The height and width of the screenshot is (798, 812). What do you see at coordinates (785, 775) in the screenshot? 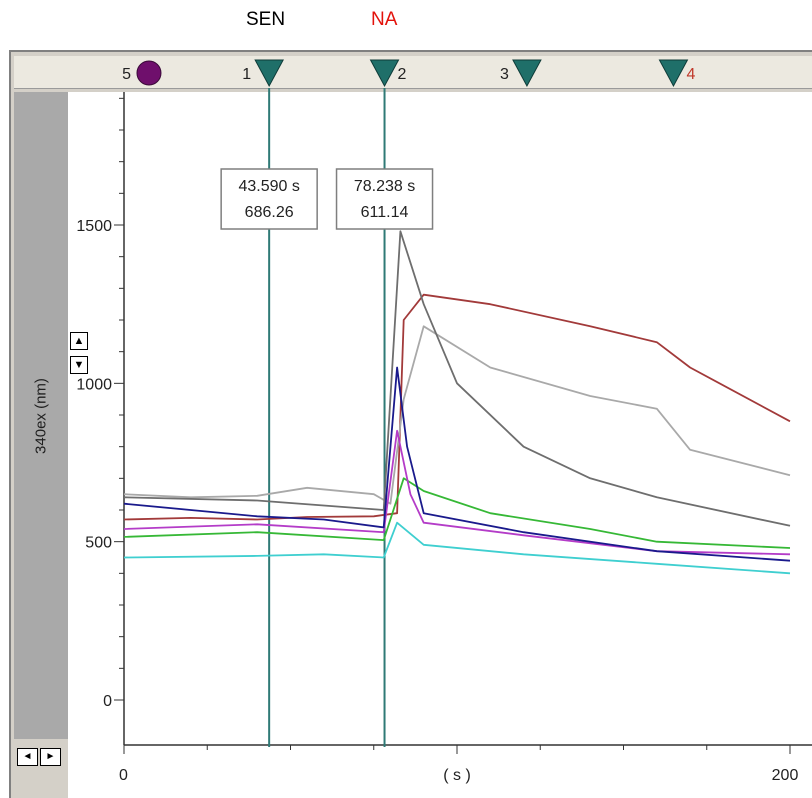
I see `x-tick-label: 200` at bounding box center [785, 775].